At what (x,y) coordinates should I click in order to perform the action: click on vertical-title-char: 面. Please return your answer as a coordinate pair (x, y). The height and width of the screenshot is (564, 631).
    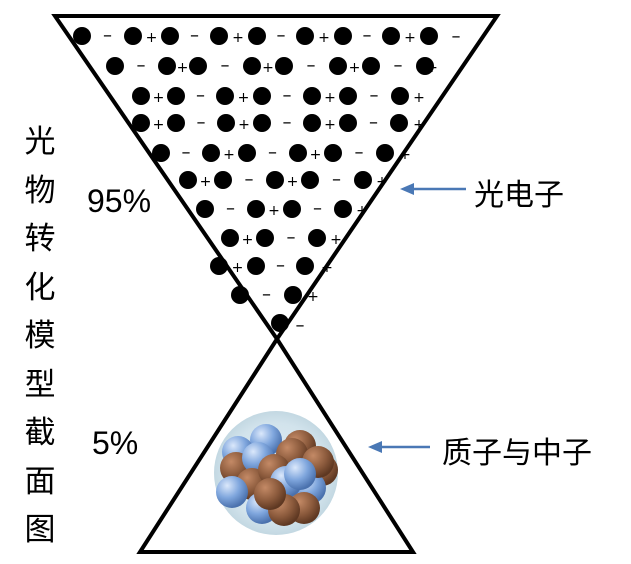
    Looking at the image, I should click on (40, 481).